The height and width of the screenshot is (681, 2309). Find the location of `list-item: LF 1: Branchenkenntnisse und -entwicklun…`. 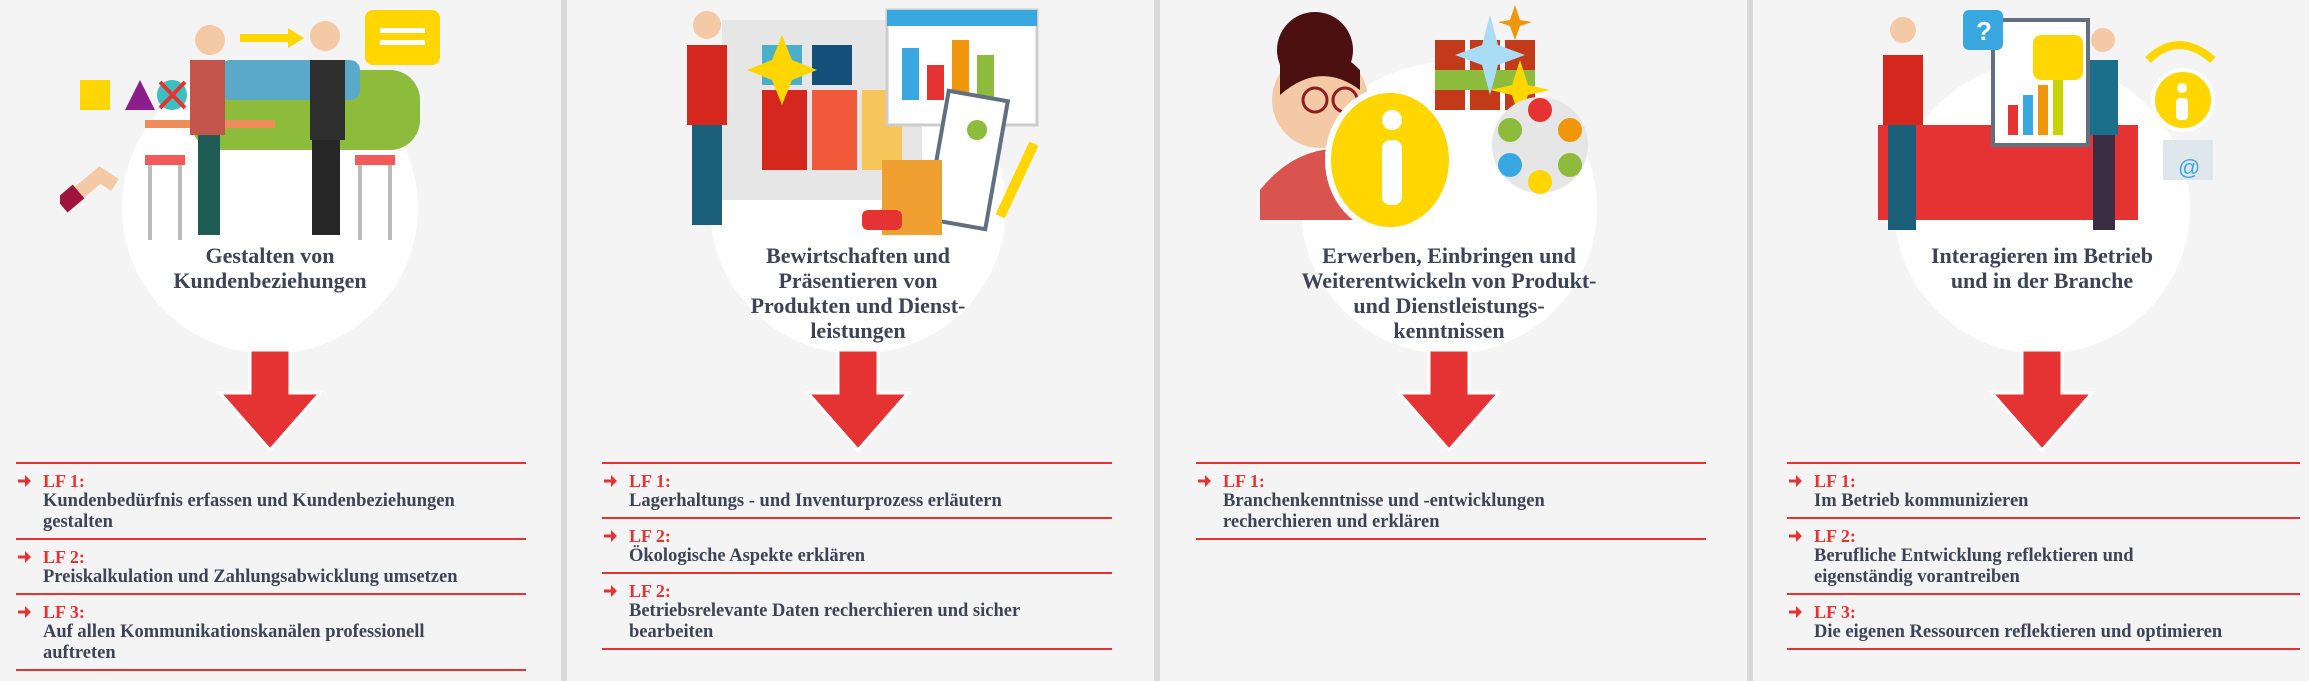

list-item: LF 1: Branchenkenntnisse und -entwicklun… is located at coordinates (1451, 502).